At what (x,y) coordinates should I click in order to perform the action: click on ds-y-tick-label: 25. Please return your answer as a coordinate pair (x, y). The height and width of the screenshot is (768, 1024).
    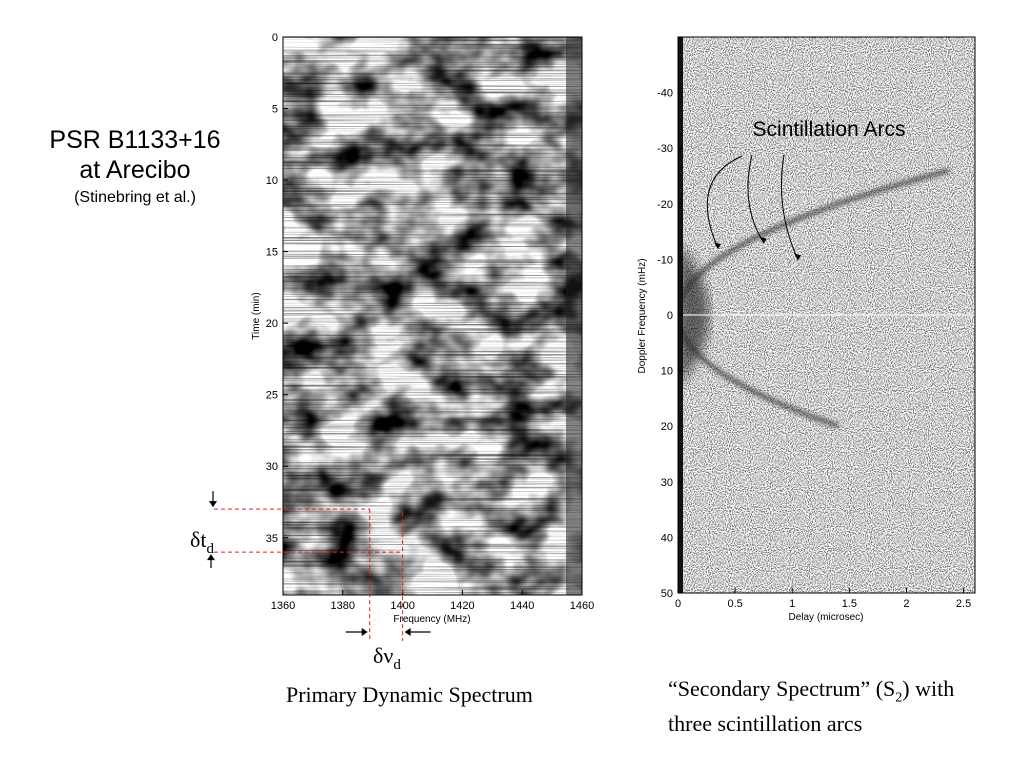
    Looking at the image, I should click on (272, 396).